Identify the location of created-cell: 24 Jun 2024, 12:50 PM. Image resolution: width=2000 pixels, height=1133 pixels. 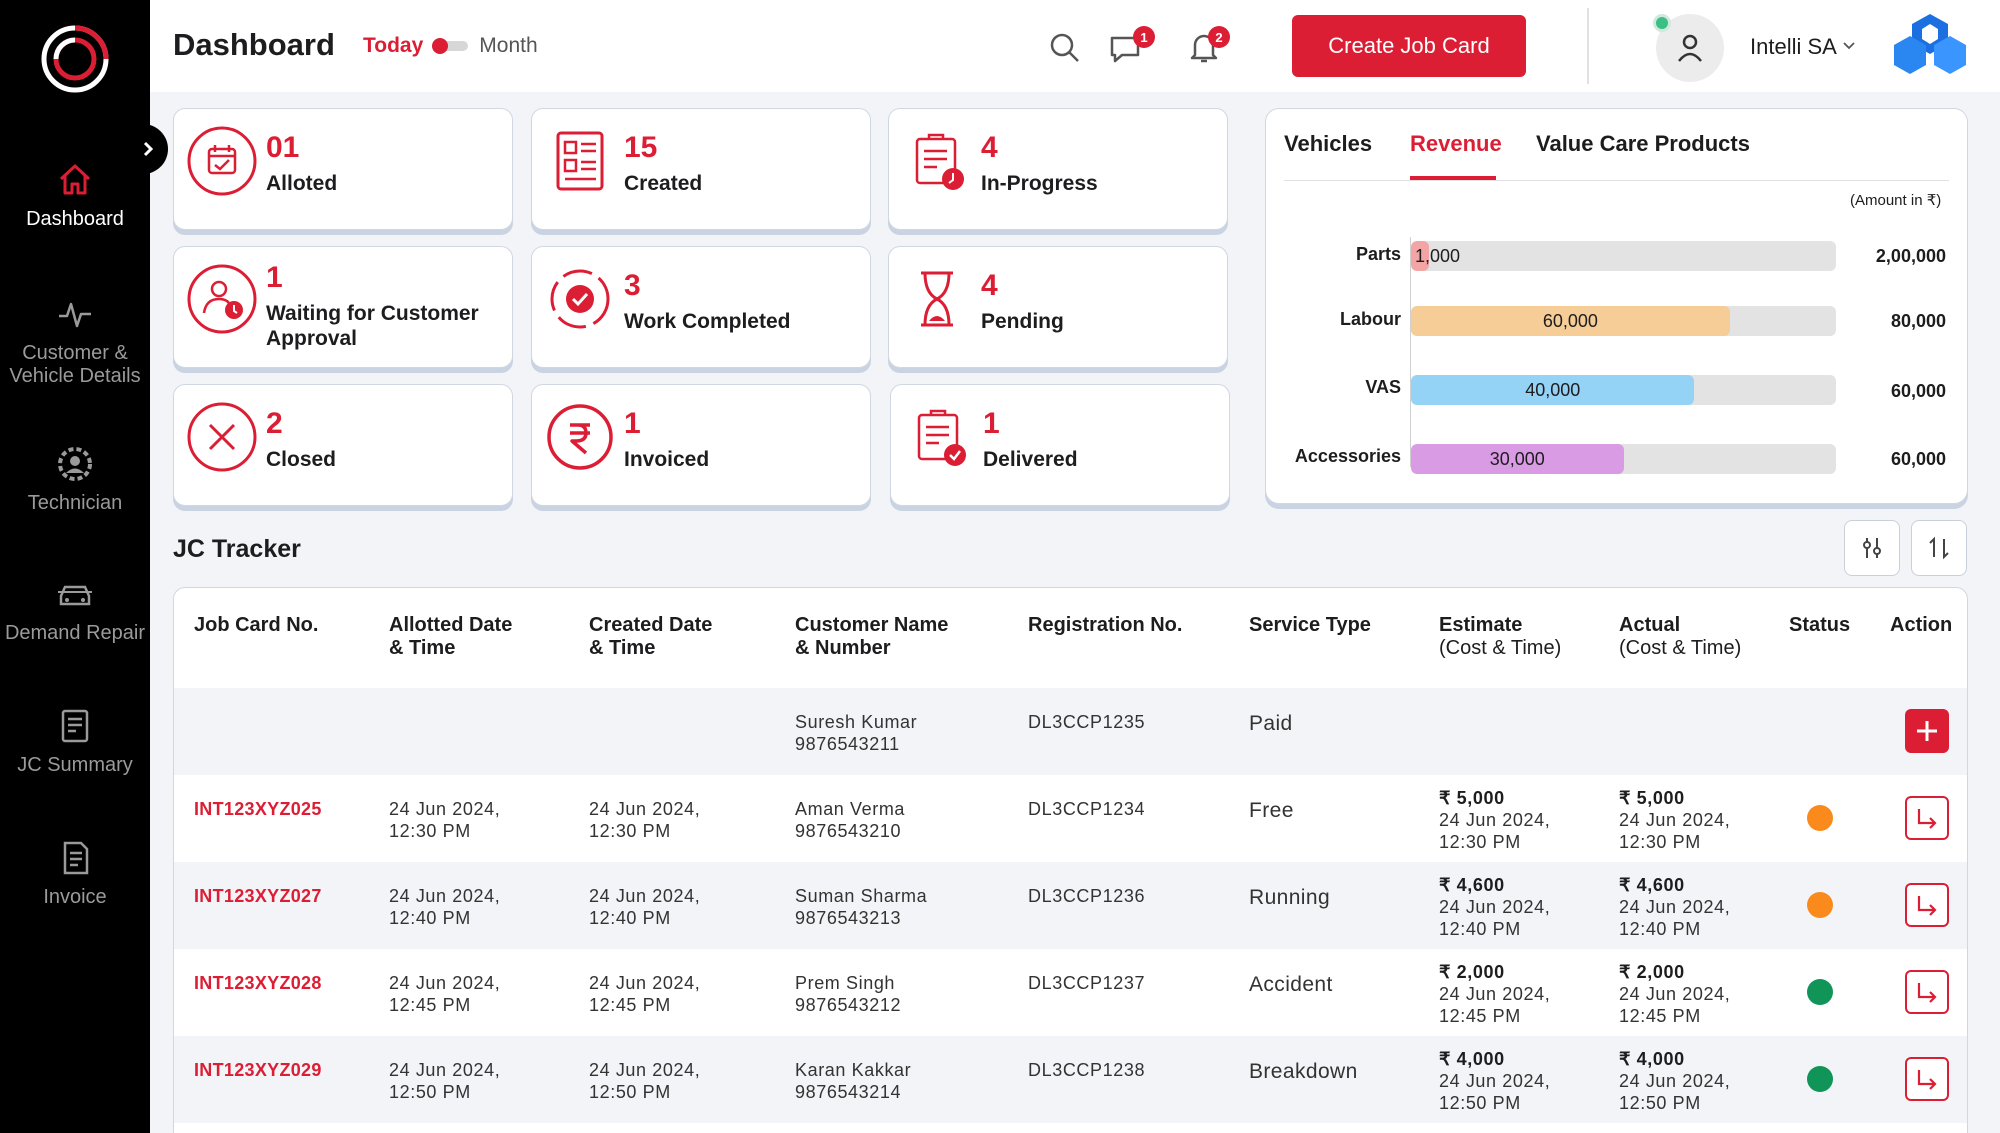
(645, 1081).